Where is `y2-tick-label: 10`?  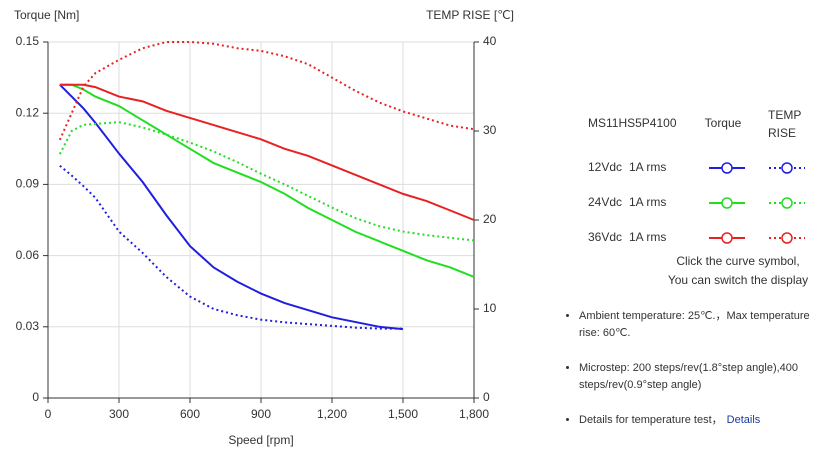
y2-tick-label: 10 is located at coordinates (490, 308).